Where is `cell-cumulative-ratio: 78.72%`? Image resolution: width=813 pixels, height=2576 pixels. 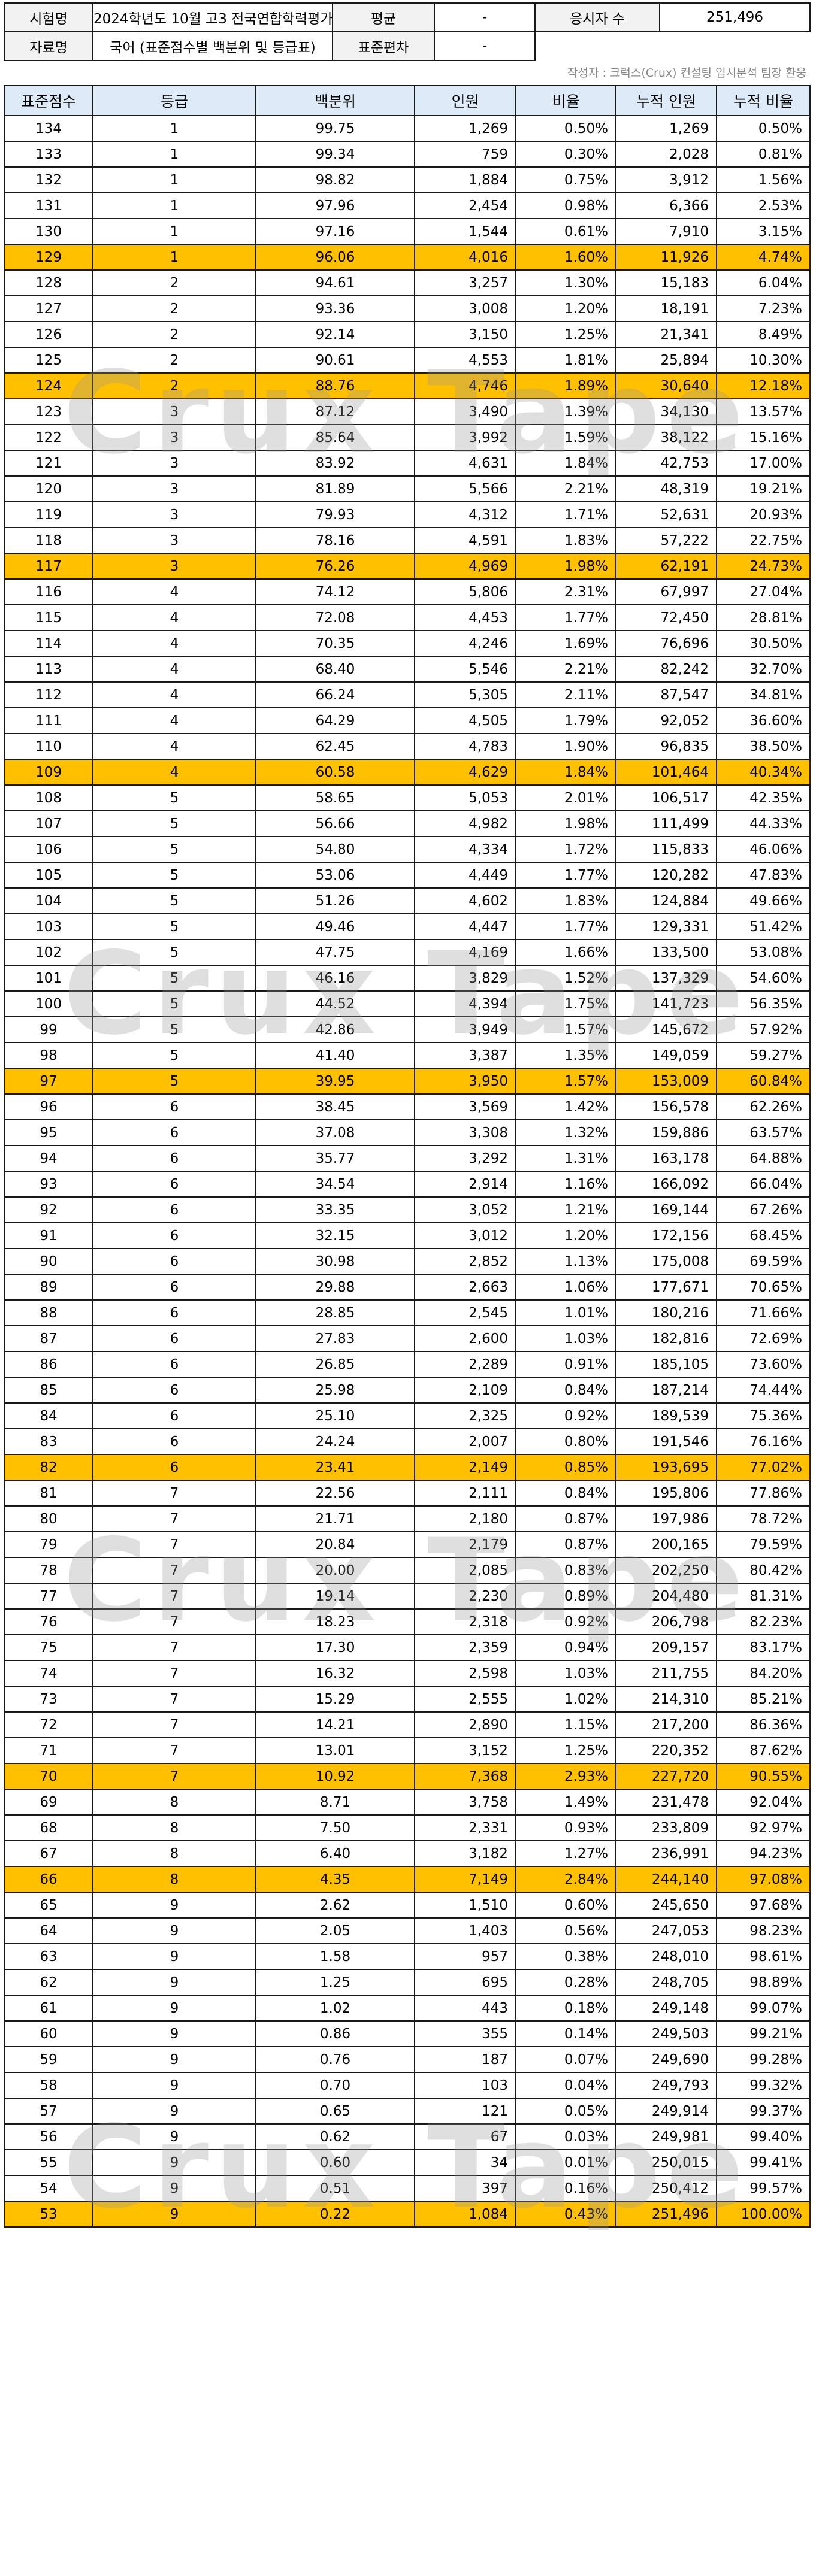 cell-cumulative-ratio: 78.72% is located at coordinates (763, 1518).